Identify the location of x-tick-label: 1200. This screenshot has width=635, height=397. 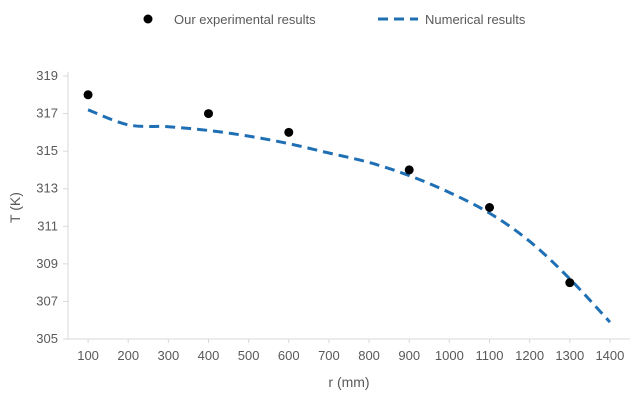
(529, 355).